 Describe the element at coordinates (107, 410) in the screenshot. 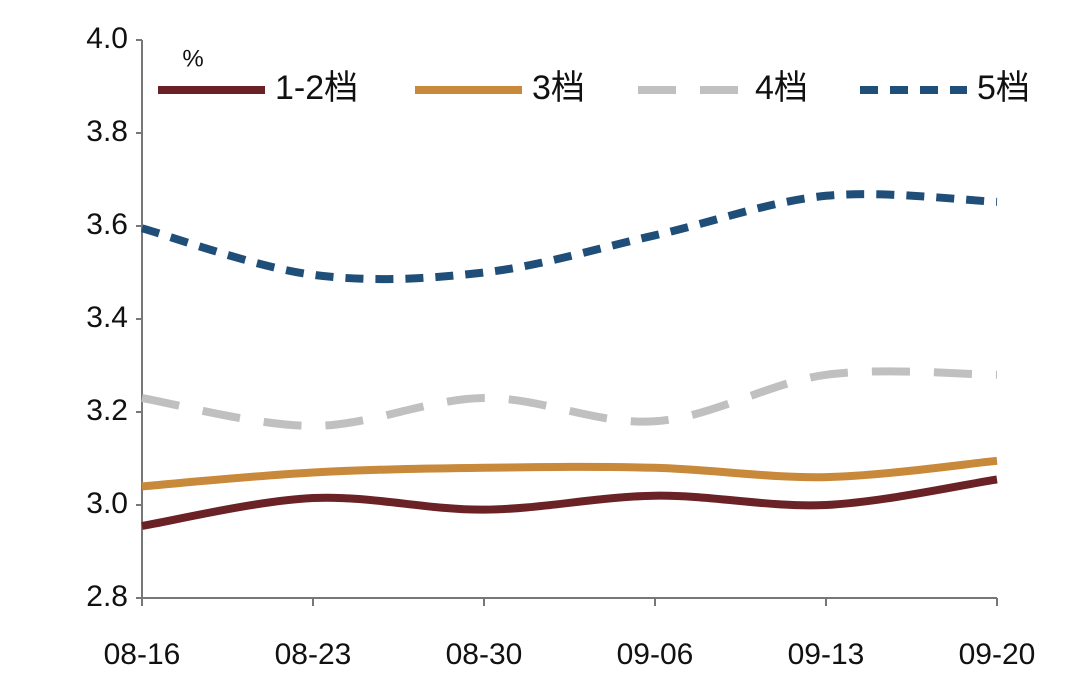

I see `y-tick-label: 3.2` at that location.